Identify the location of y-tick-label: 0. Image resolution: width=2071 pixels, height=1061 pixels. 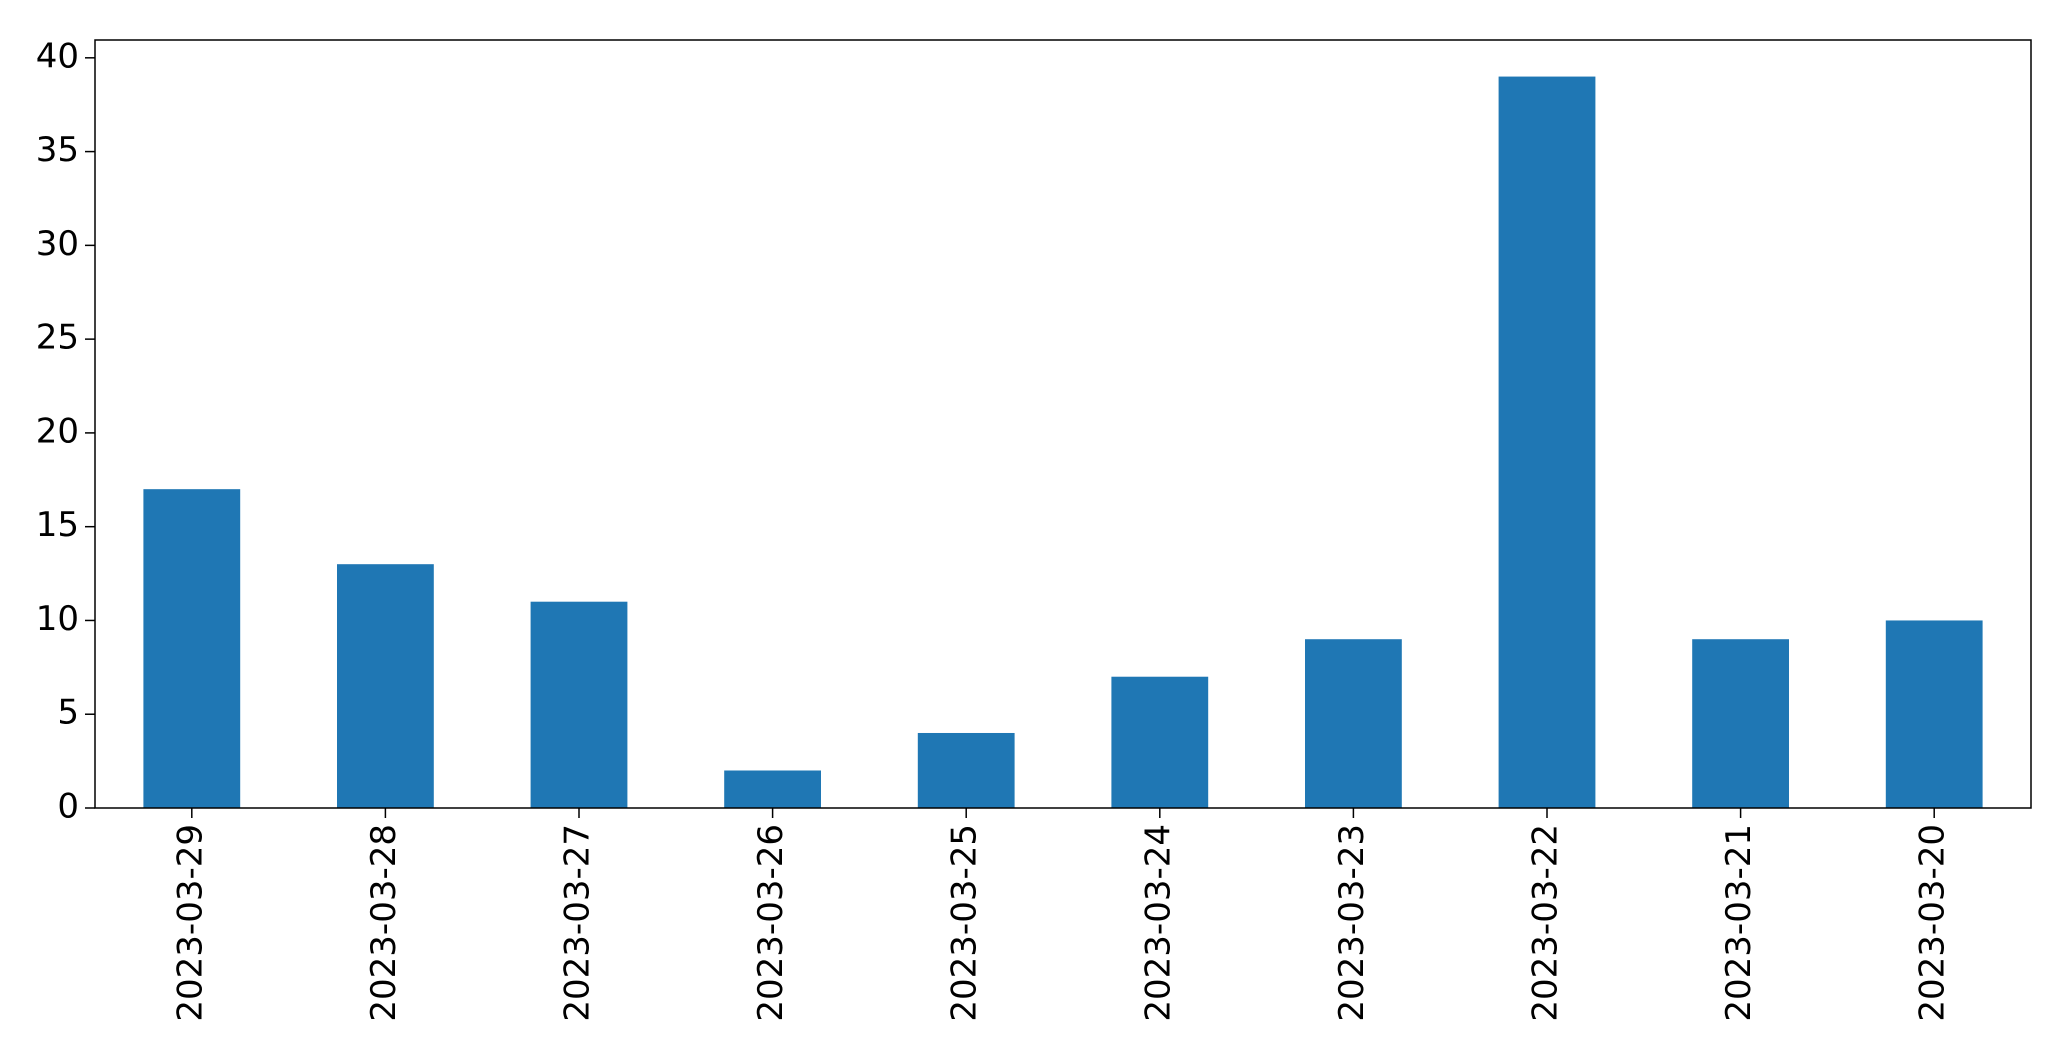
(68, 807).